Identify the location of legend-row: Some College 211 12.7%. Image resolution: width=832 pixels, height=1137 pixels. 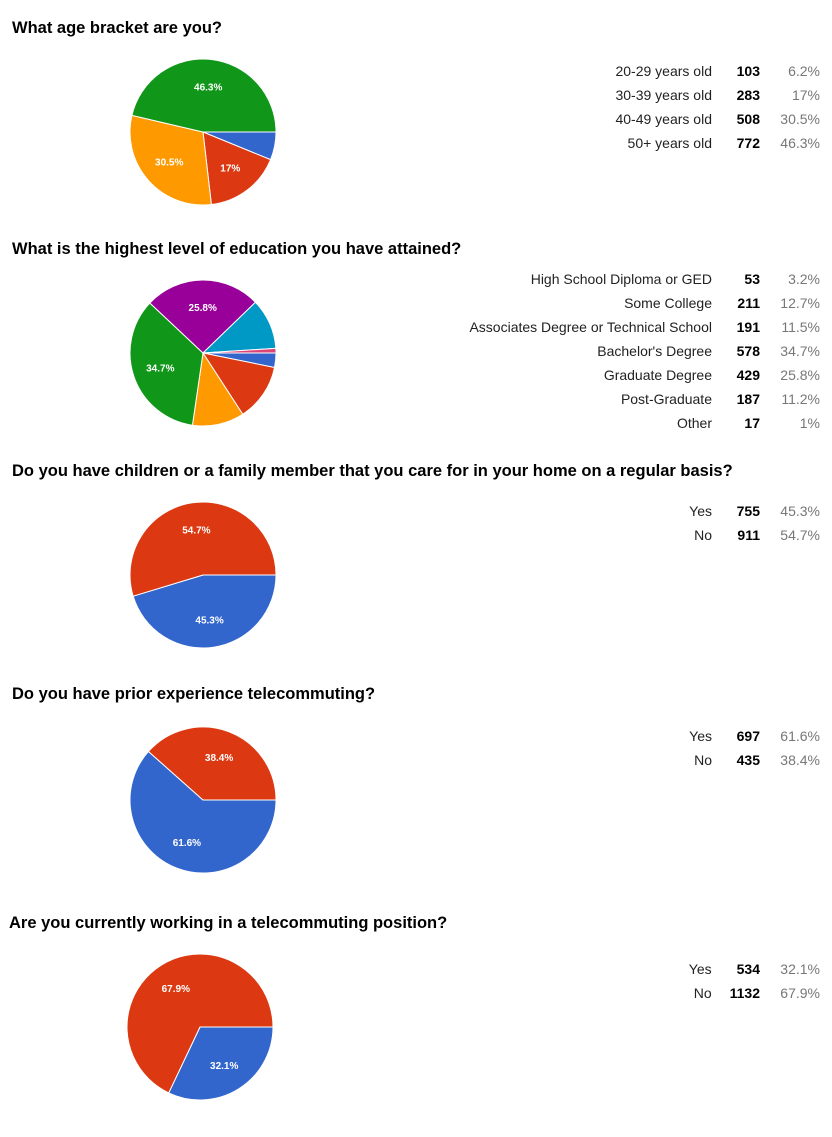
(644, 303).